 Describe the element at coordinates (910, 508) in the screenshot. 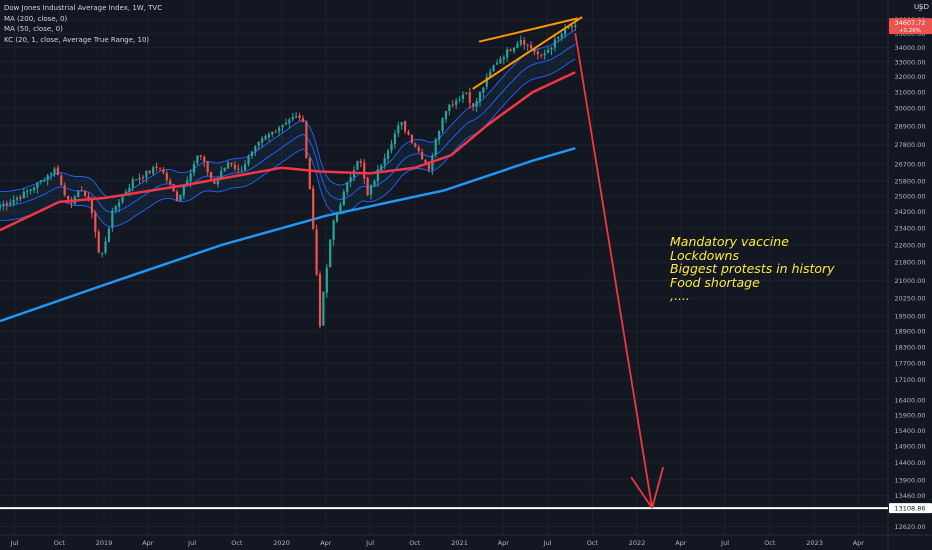

I see `target-price-tag` at that location.